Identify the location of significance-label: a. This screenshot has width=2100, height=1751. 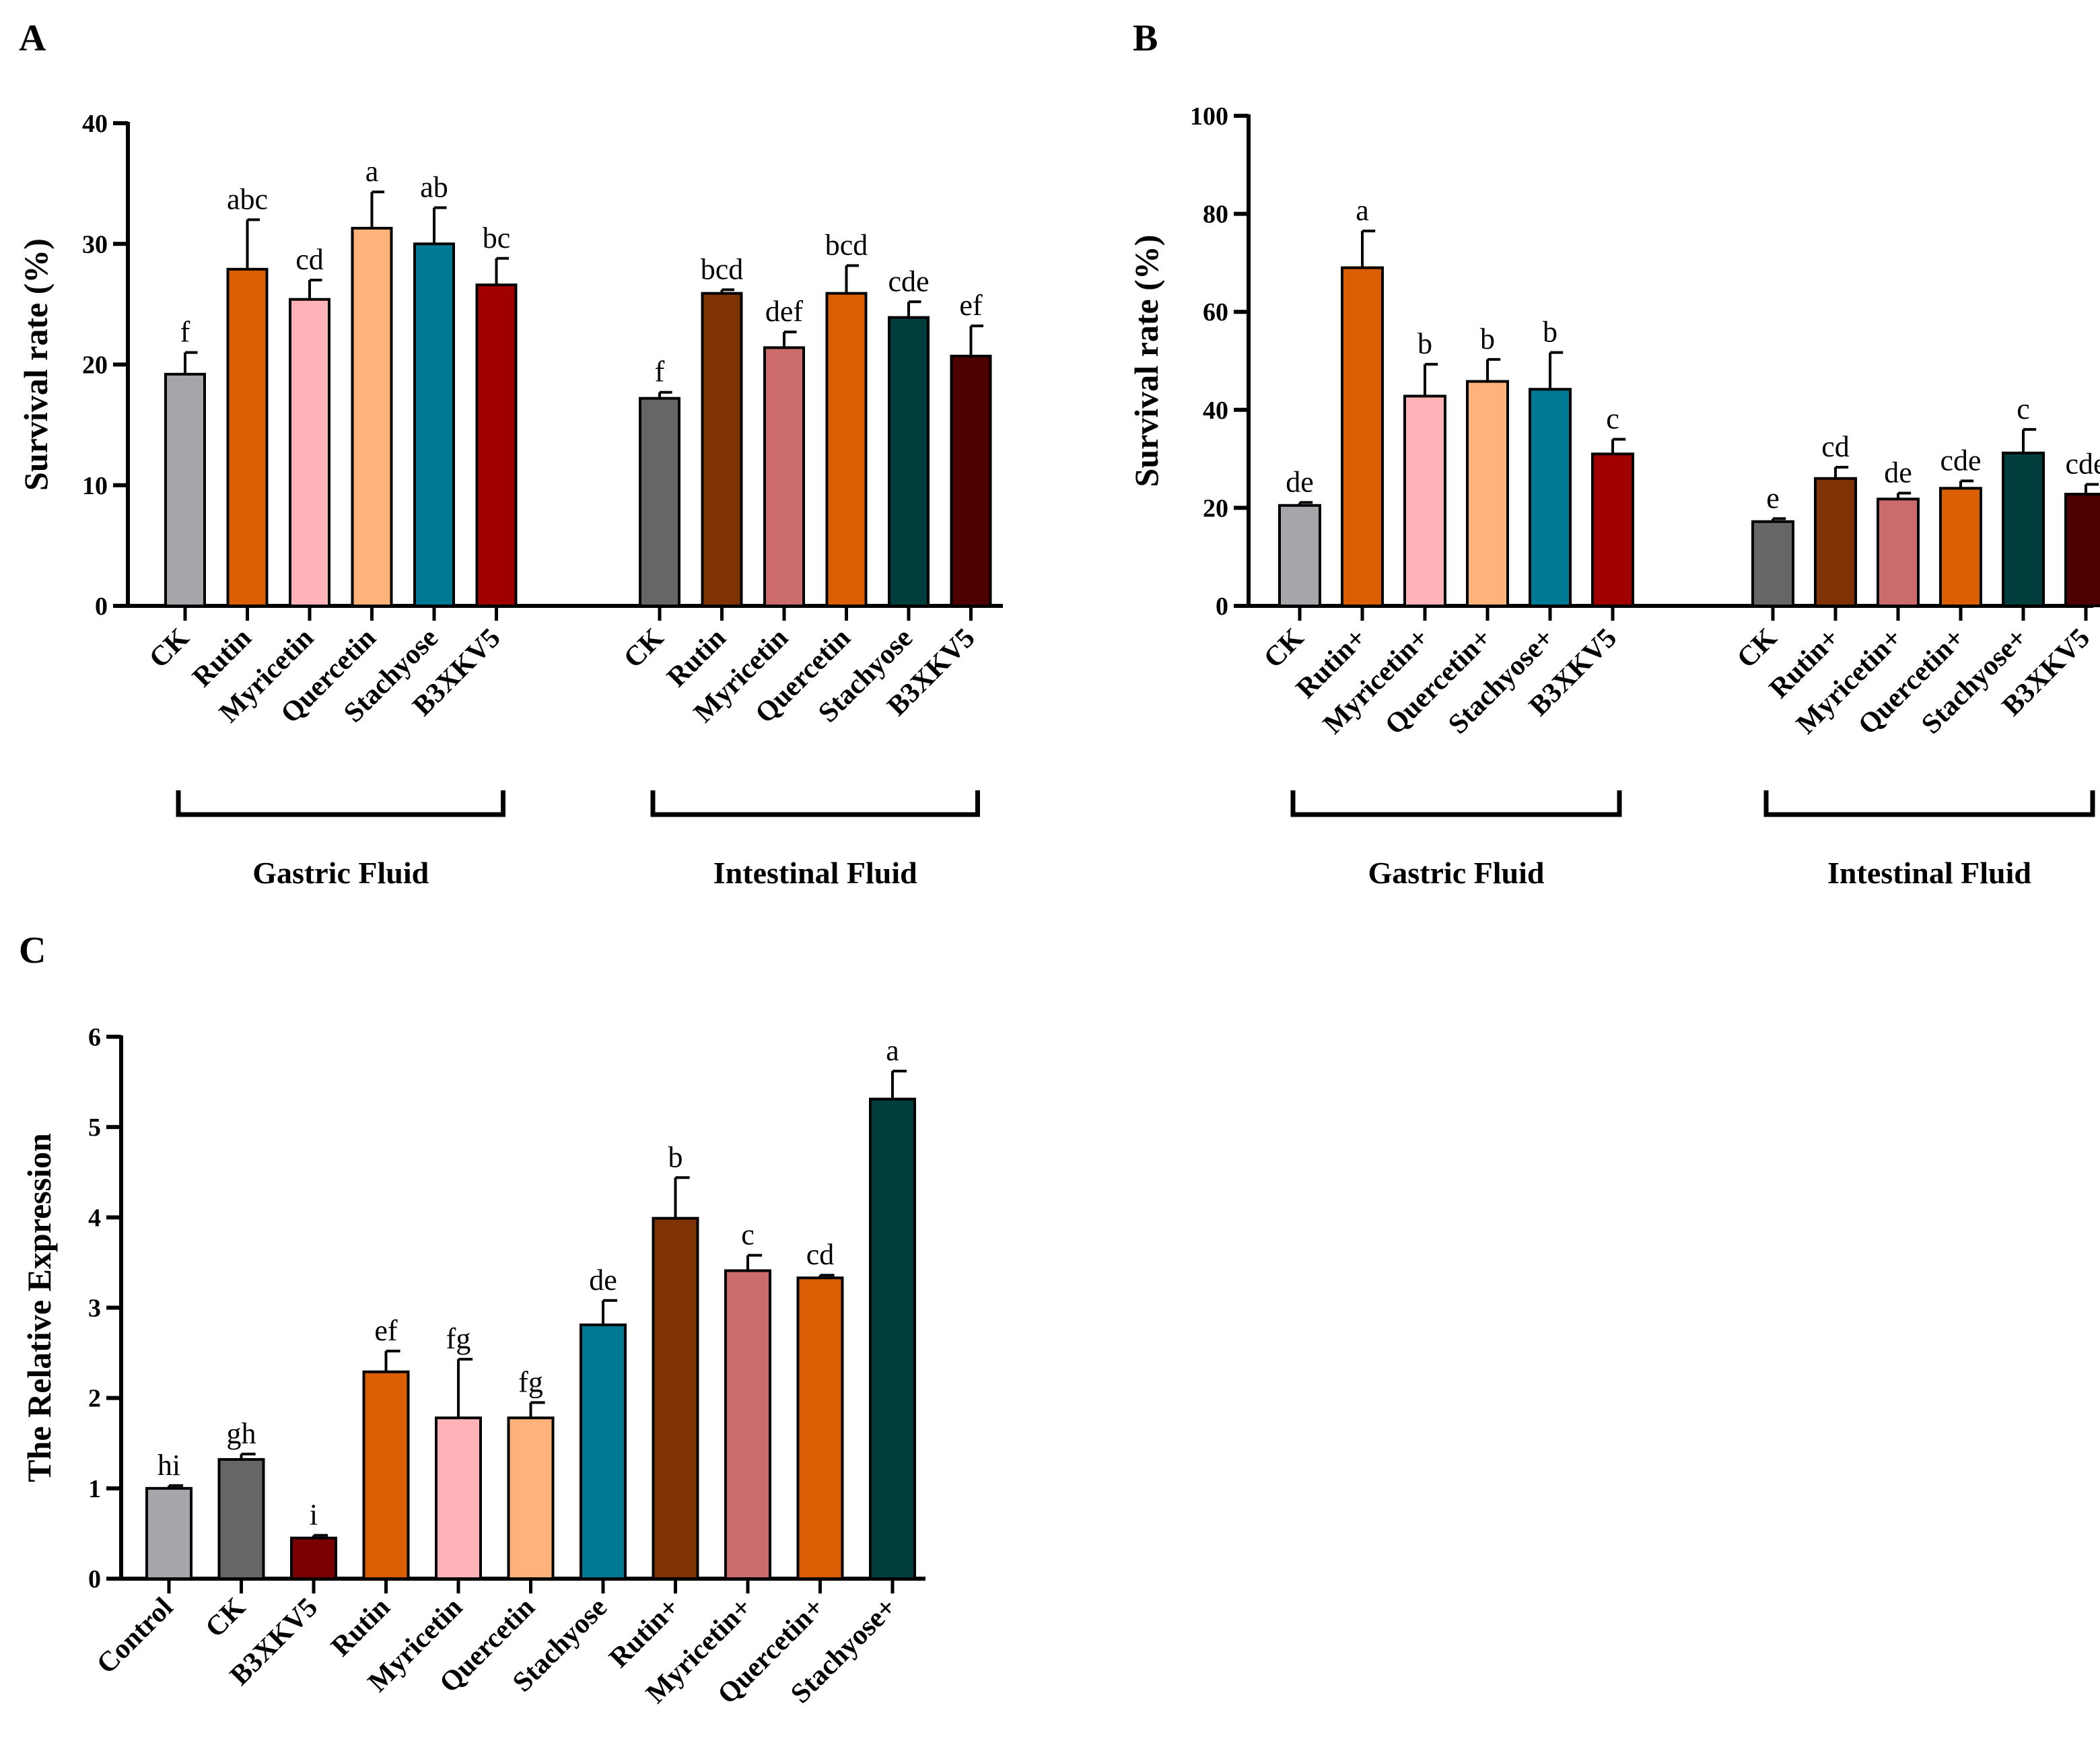
(372, 172).